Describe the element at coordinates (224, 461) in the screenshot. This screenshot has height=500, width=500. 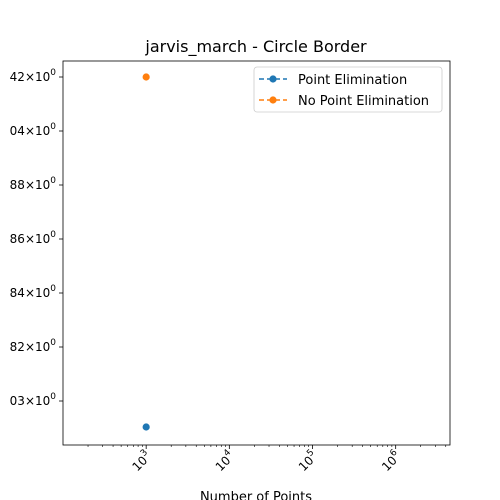
I see `x-tick-label: 10⁴` at that location.